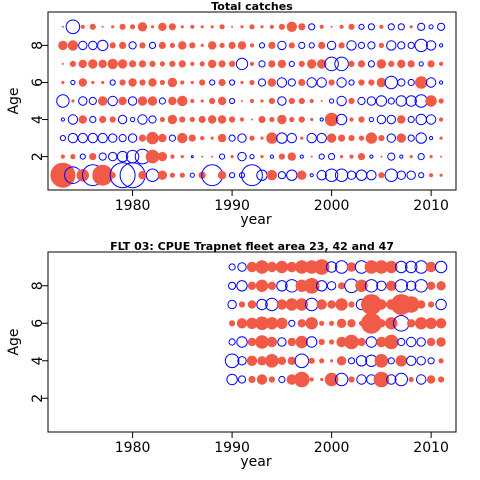 The height and width of the screenshot is (480, 480). Describe the element at coordinates (38, 323) in the screenshot. I see `y-tick-label: 6` at that location.